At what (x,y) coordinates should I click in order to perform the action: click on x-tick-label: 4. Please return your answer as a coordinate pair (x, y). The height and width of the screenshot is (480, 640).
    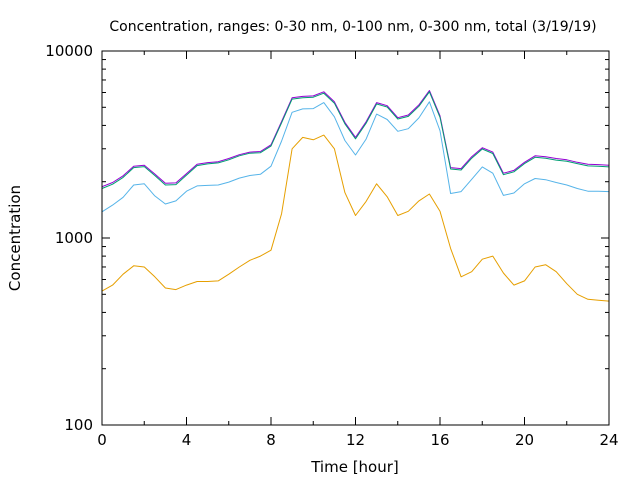
    Looking at the image, I should click on (187, 440).